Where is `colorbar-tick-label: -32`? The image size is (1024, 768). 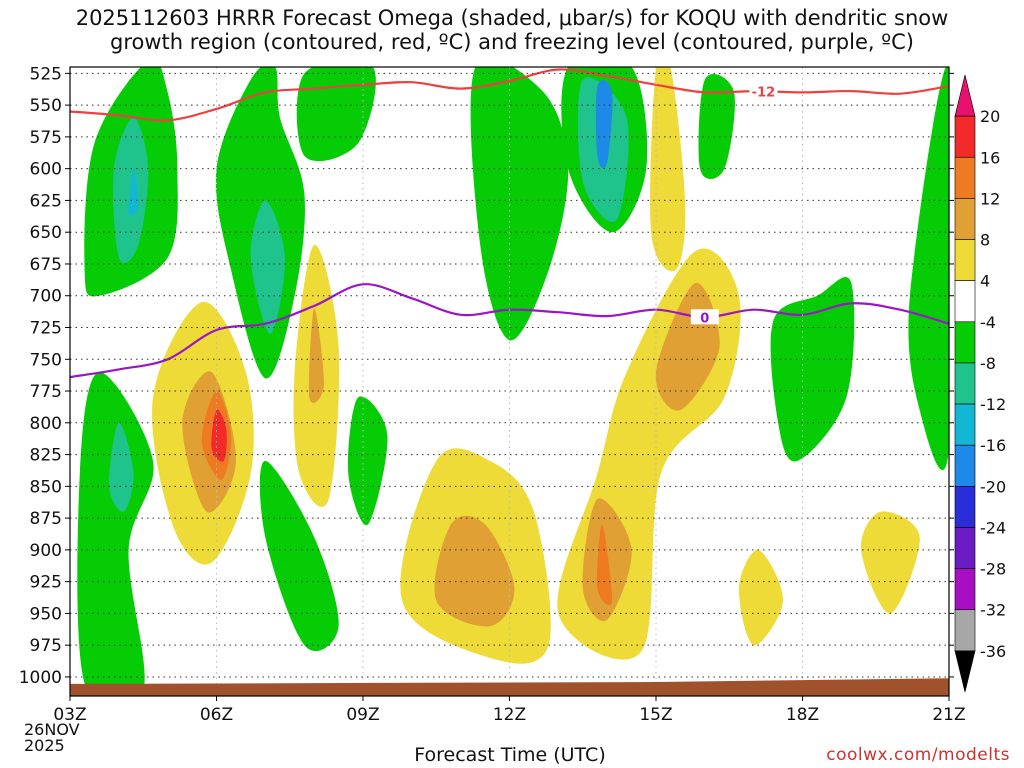 colorbar-tick-label: -32 is located at coordinates (993, 610).